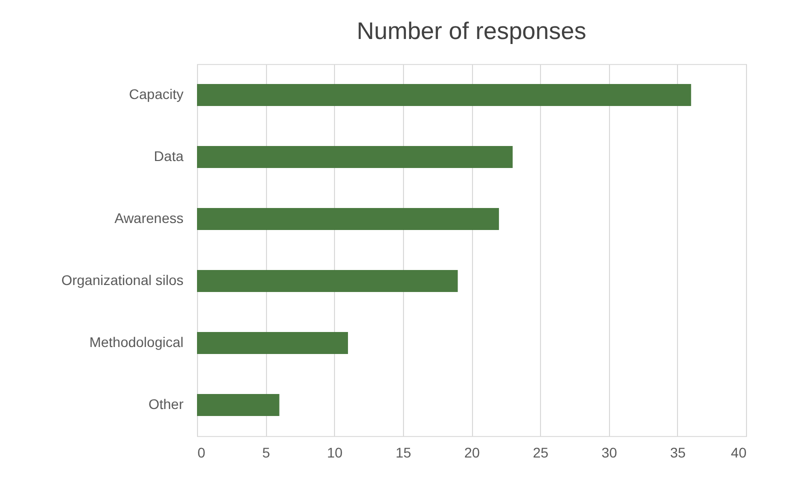 This screenshot has height=491, width=795. What do you see at coordinates (202, 452) in the screenshot?
I see `x-tick-label: 0` at bounding box center [202, 452].